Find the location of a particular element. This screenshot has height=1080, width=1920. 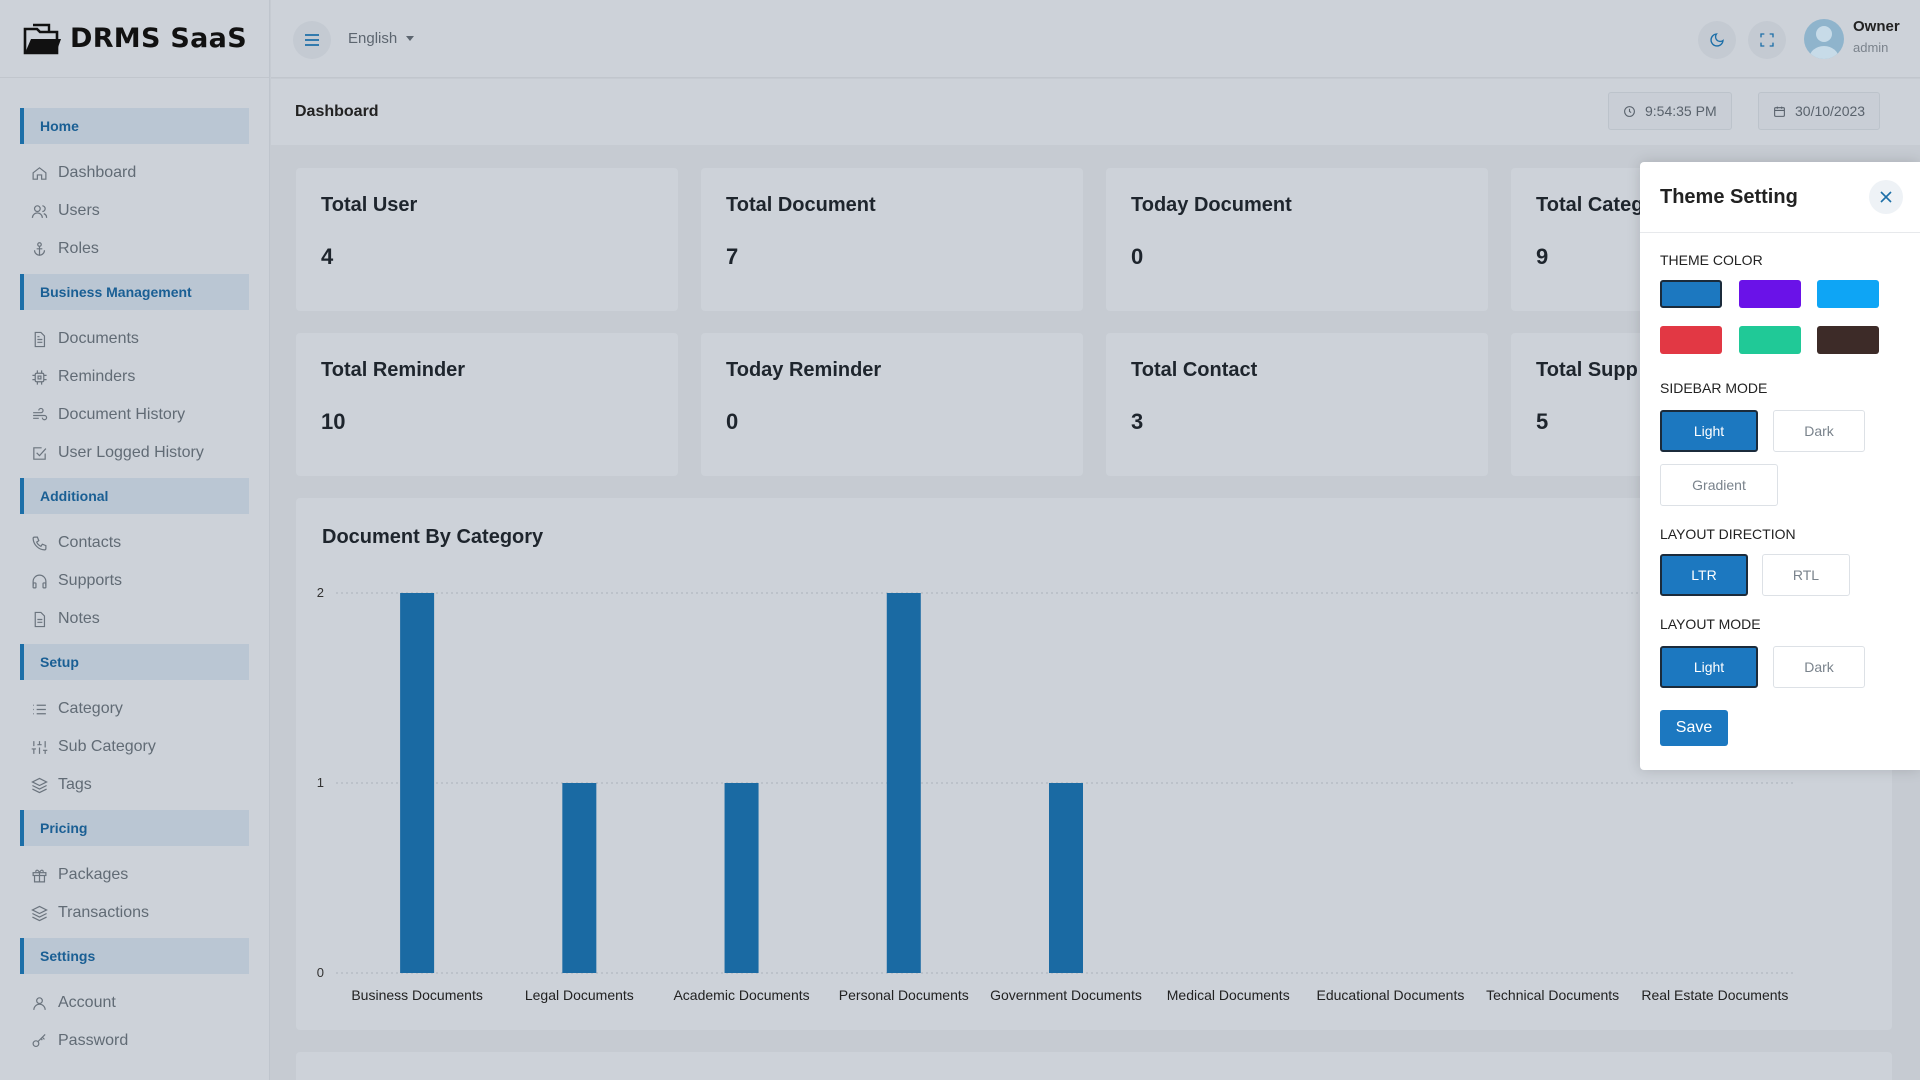

sidebar-item-tags: Tags is located at coordinates (134, 785).